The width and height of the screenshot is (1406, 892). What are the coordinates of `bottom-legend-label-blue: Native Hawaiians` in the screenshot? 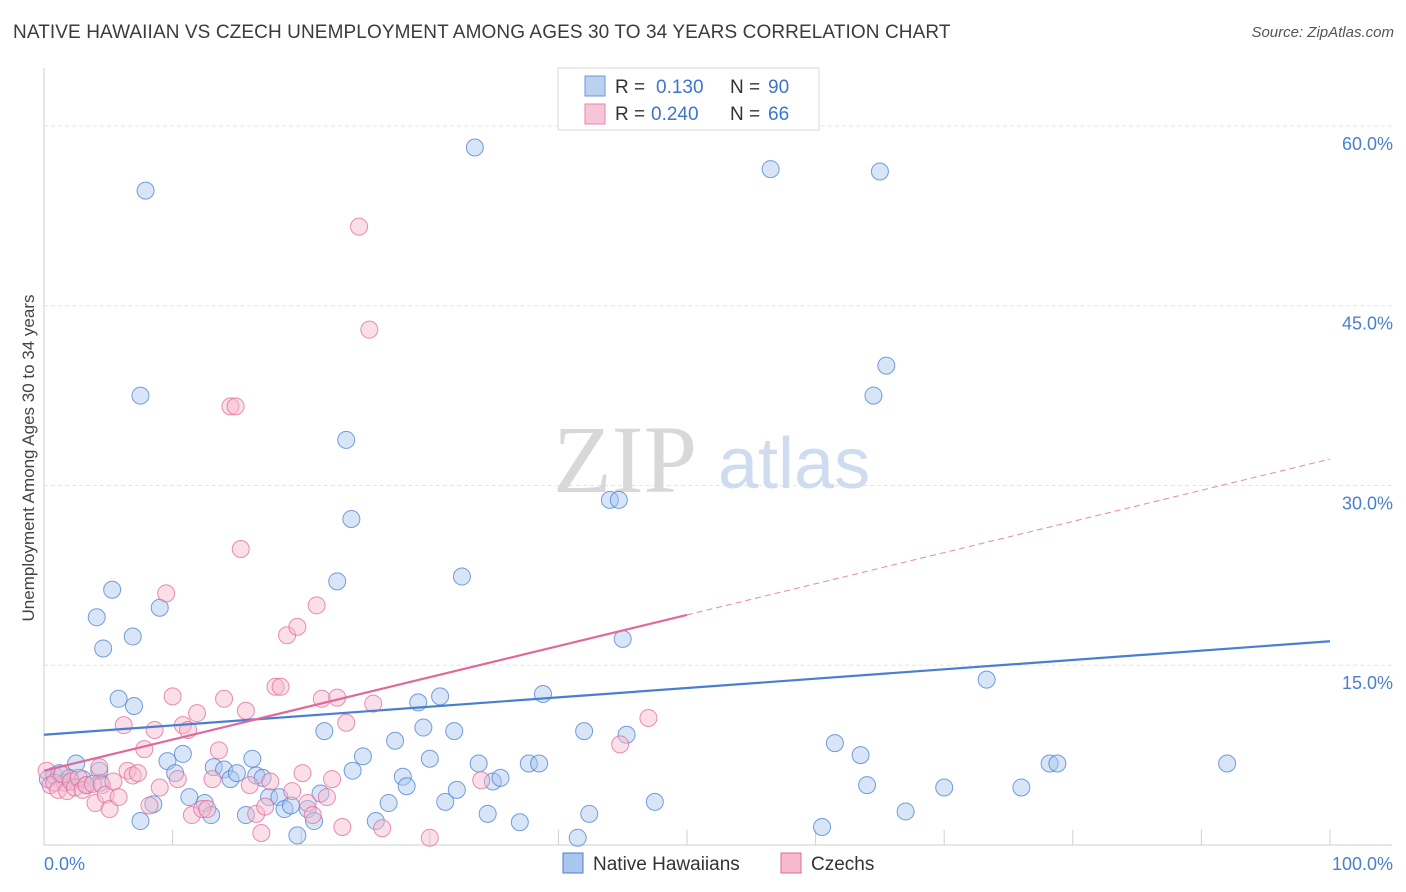 It's located at (666, 864).